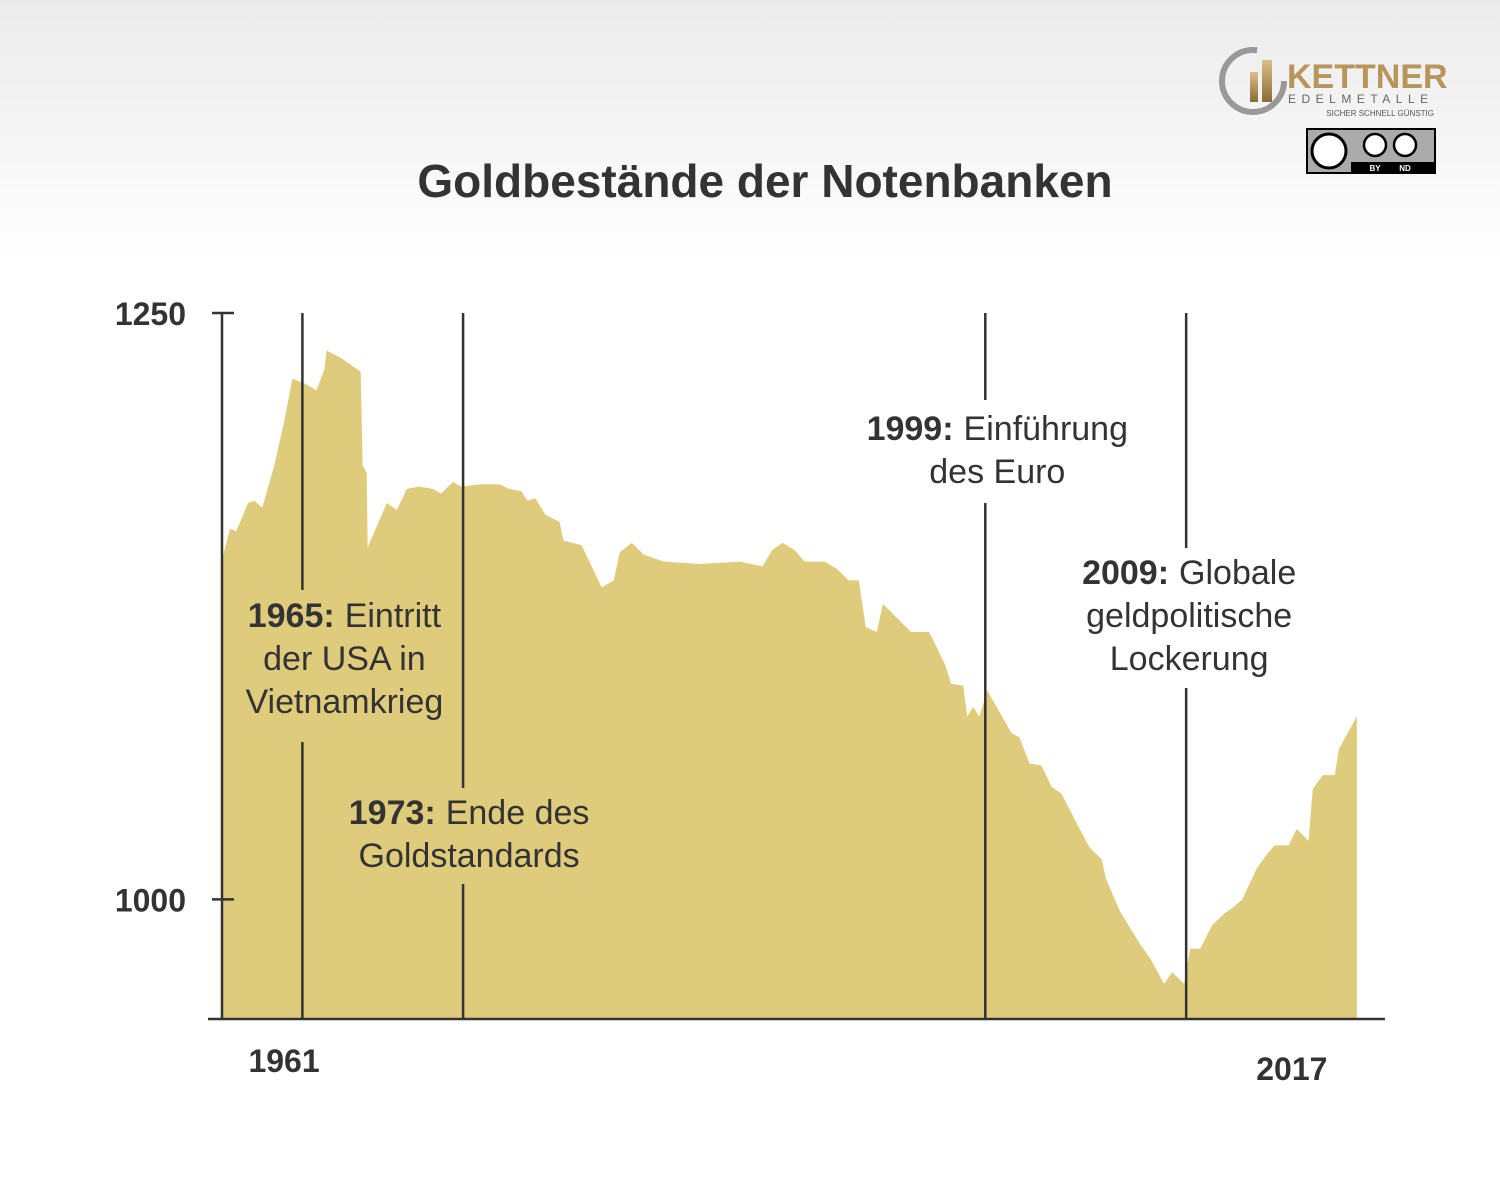  I want to click on annotation-year: 1965:, so click(291, 616).